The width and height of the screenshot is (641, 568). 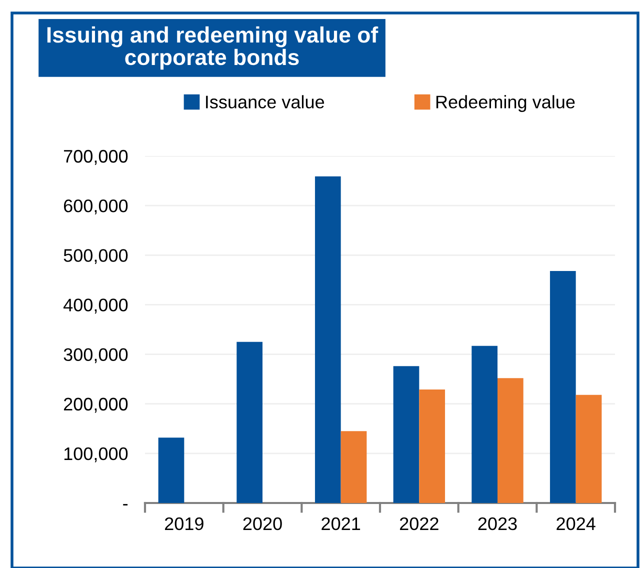 I want to click on x-tick-label: 2021, so click(x=341, y=523).